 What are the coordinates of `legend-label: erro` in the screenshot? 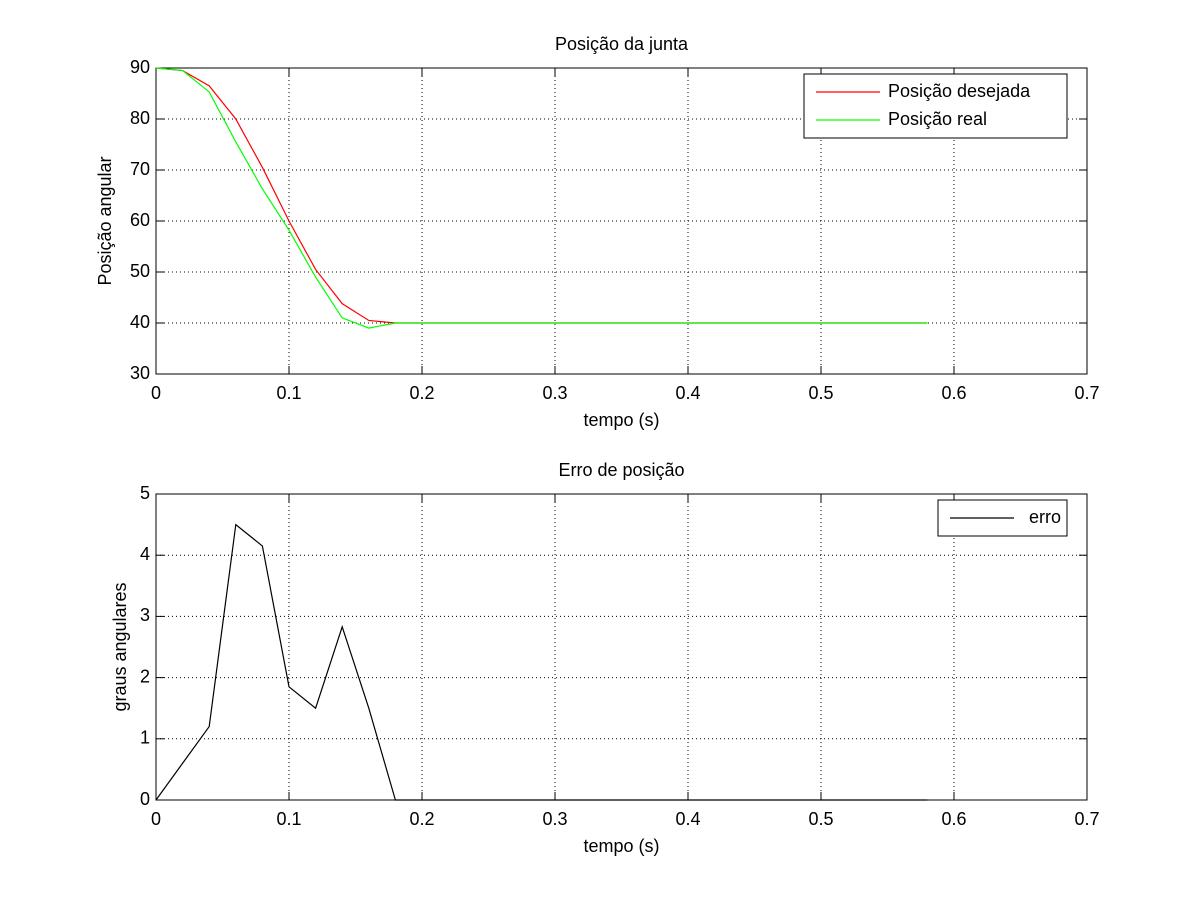 It's located at (1045, 517).